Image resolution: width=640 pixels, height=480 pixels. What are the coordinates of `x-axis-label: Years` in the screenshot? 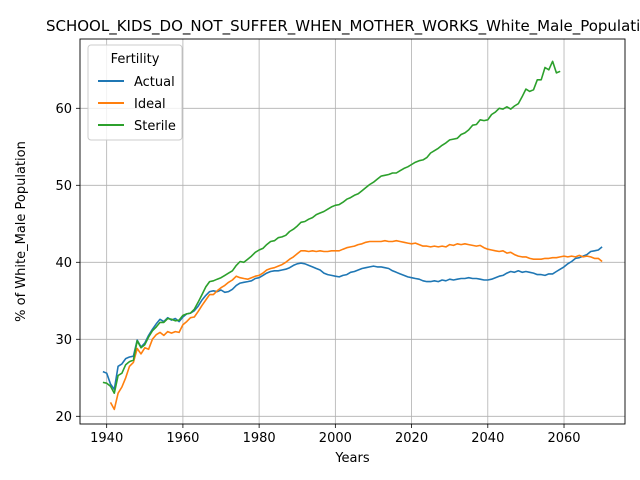 It's located at (352, 458).